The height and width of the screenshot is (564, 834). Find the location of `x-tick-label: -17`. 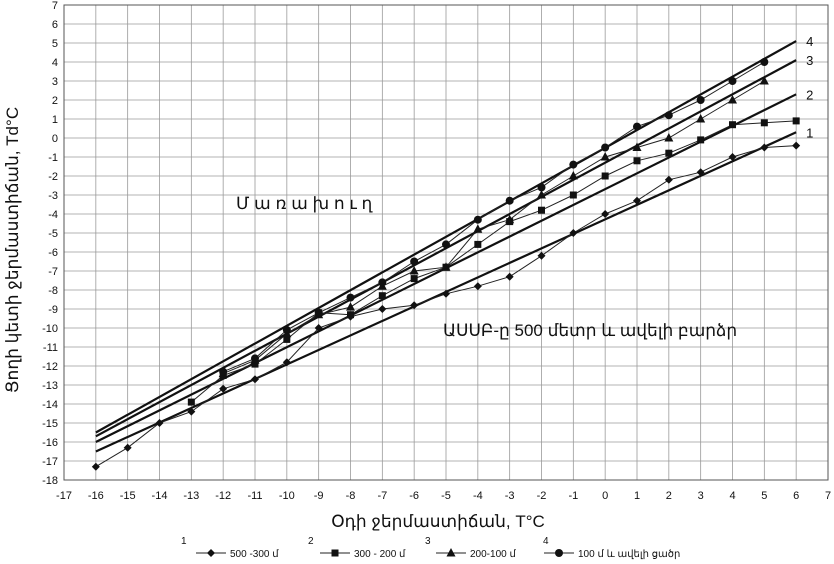

x-tick-label: -17 is located at coordinates (64, 496).